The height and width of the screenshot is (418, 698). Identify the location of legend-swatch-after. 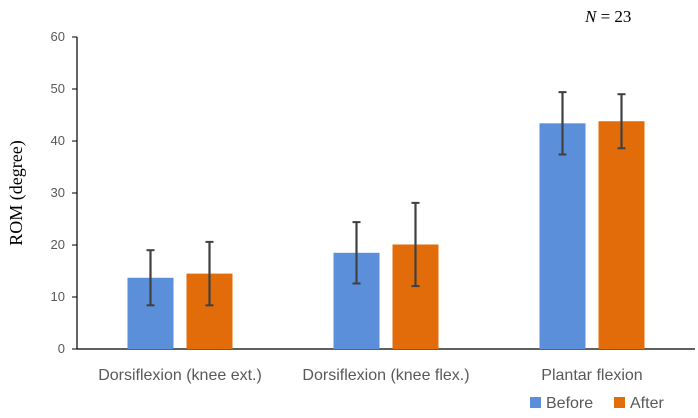
(619, 402).